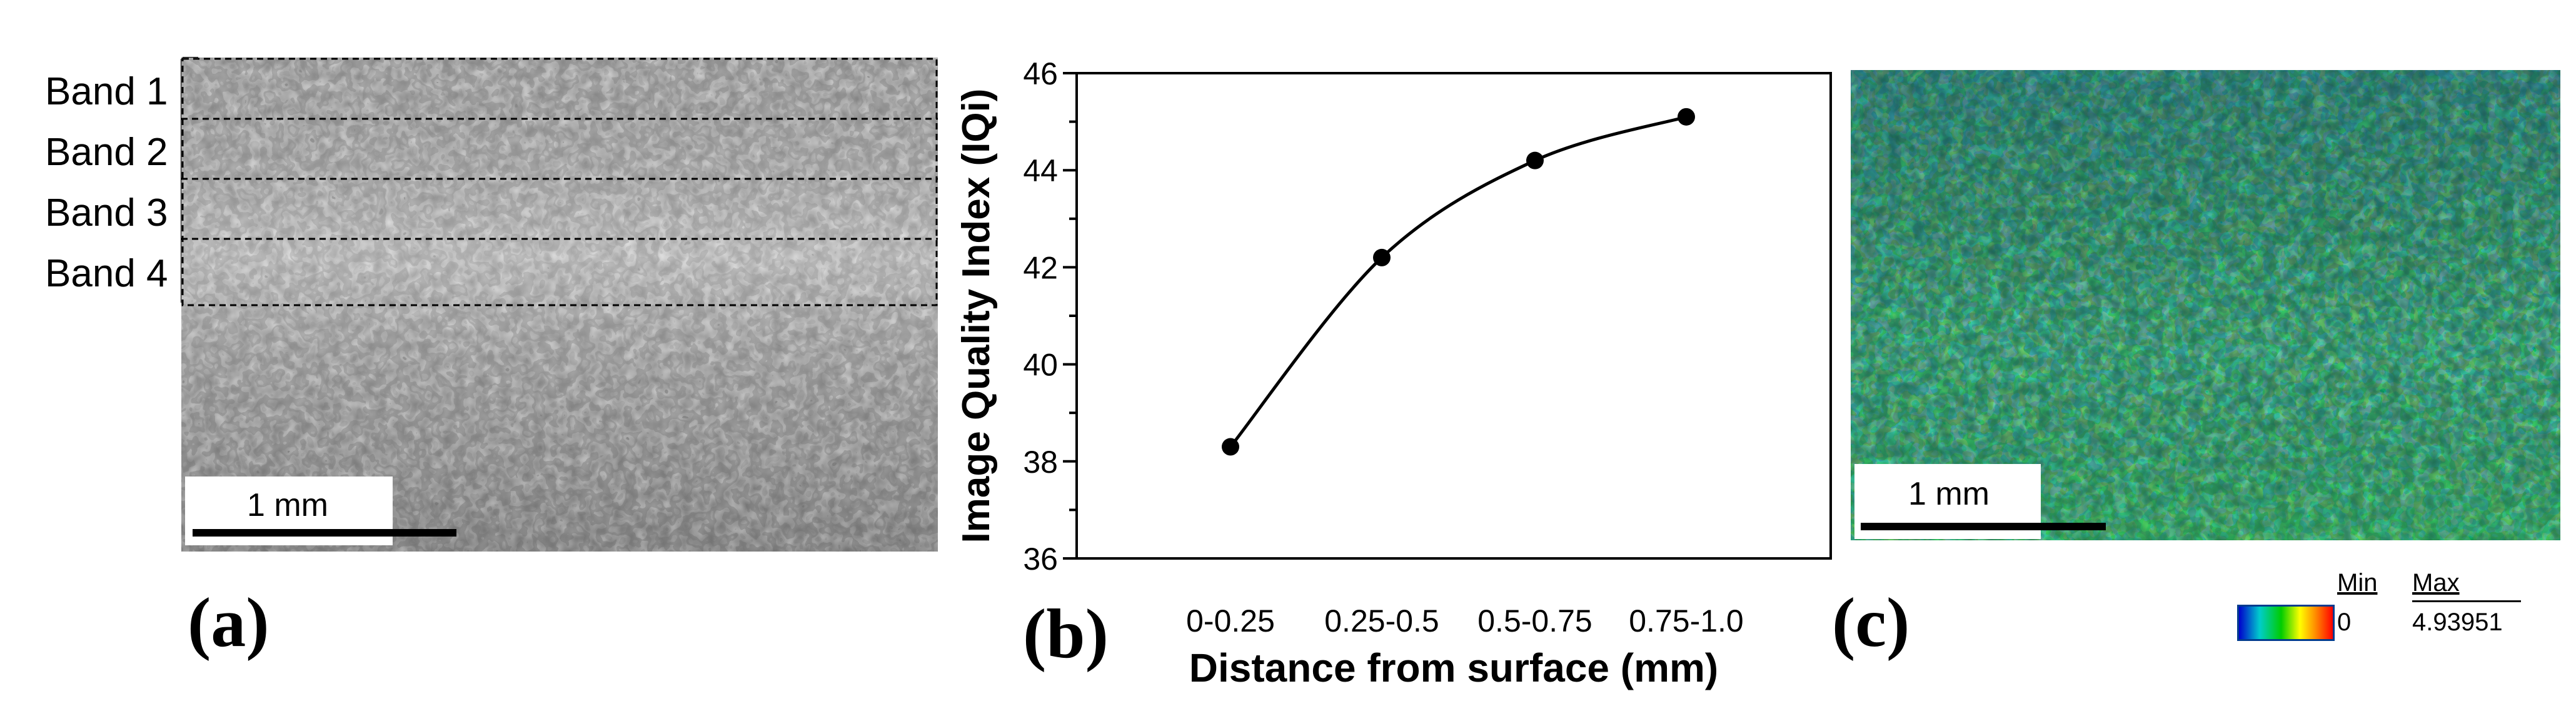 The image size is (2576, 701). Describe the element at coordinates (1230, 621) in the screenshot. I see `x-tick-label: 0-0.25` at that location.